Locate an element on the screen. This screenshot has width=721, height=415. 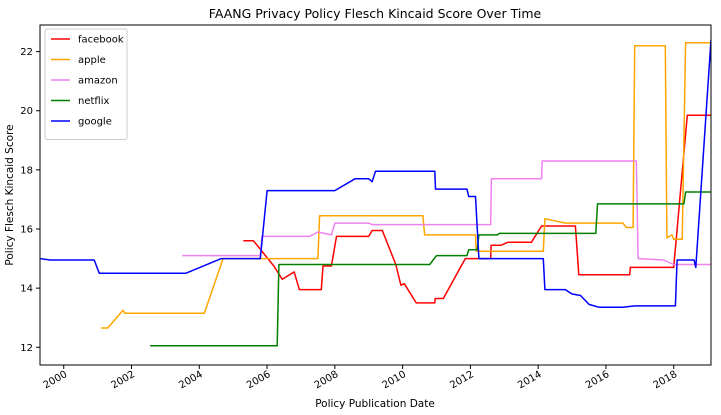
y-tick-label: 14 is located at coordinates (26, 289).